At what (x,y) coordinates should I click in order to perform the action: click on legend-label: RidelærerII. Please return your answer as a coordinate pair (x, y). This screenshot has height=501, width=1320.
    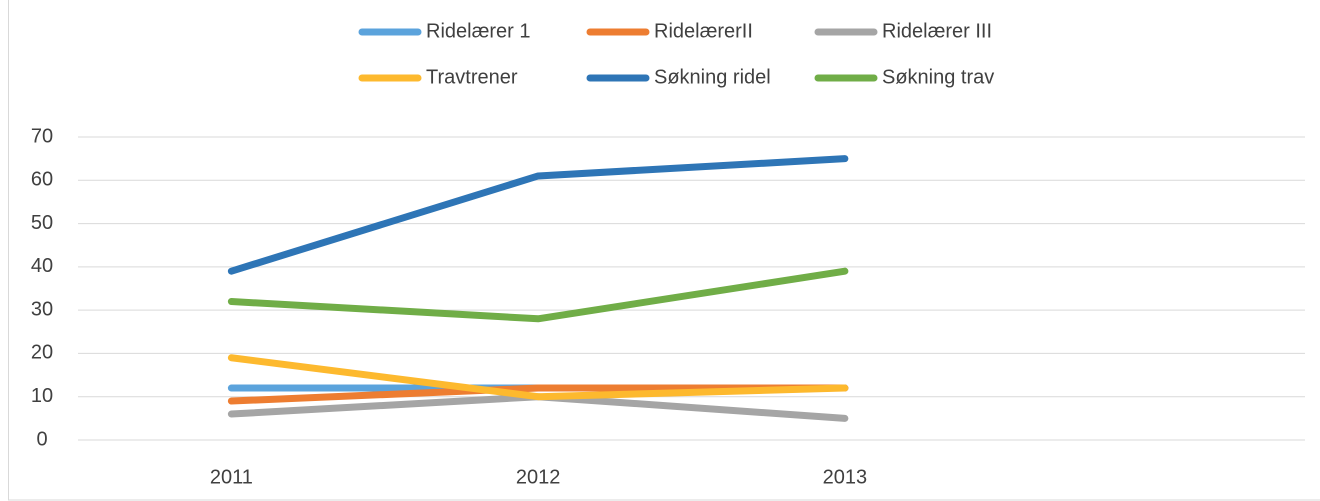
    Looking at the image, I should click on (703, 31).